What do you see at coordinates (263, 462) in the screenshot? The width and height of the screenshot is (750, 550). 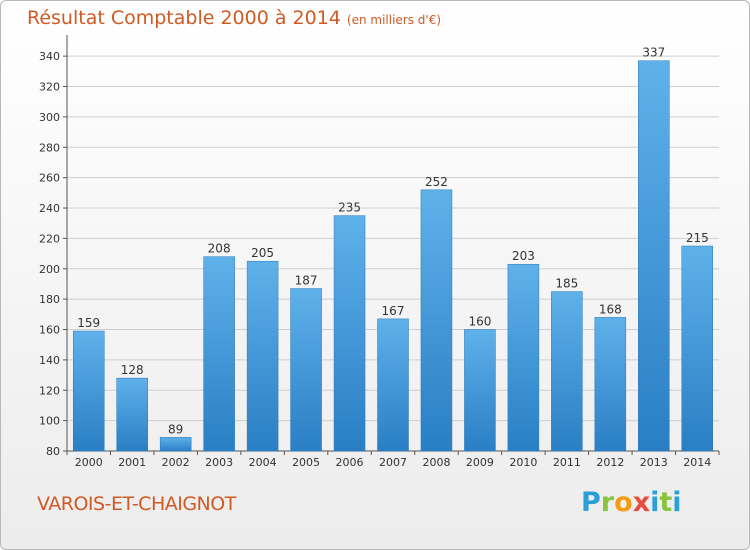 I see `x-tick-label-2004: 2004` at bounding box center [263, 462].